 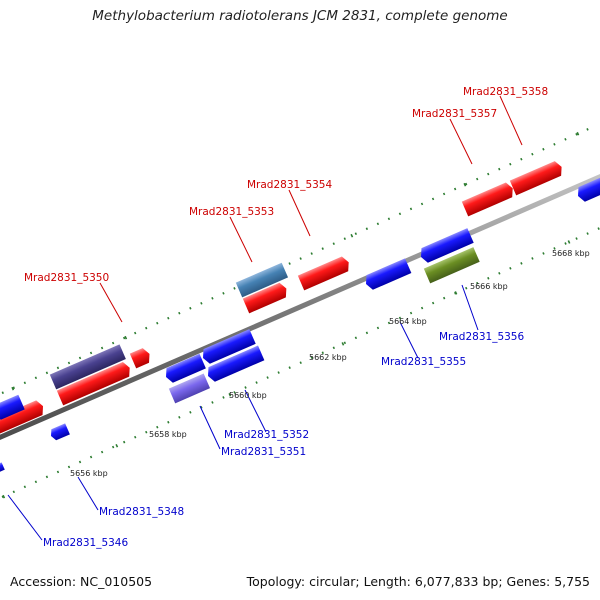 I want to click on scale-label-5662: 5662 kbp, so click(x=328, y=357).